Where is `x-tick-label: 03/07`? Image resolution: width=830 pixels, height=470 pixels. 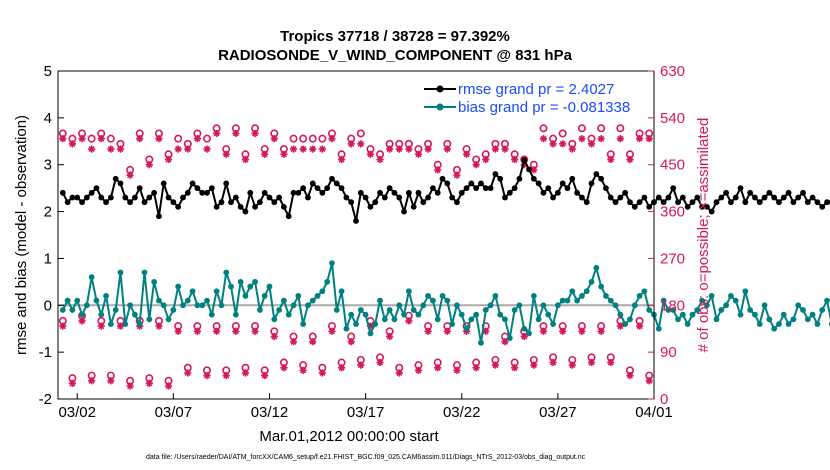 x-tick-label: 03/07 is located at coordinates (174, 412).